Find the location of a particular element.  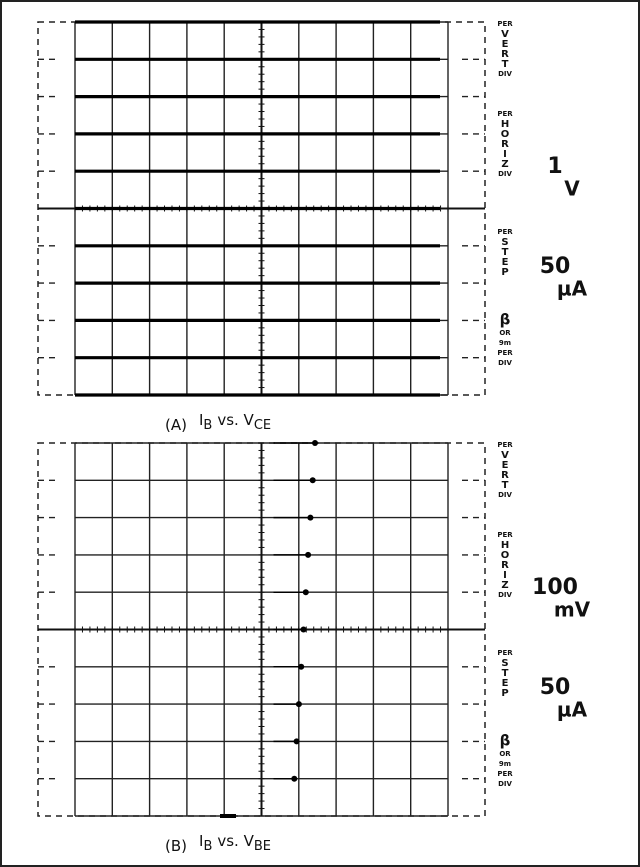

caption-subscript: BE is located at coordinates (262, 846).